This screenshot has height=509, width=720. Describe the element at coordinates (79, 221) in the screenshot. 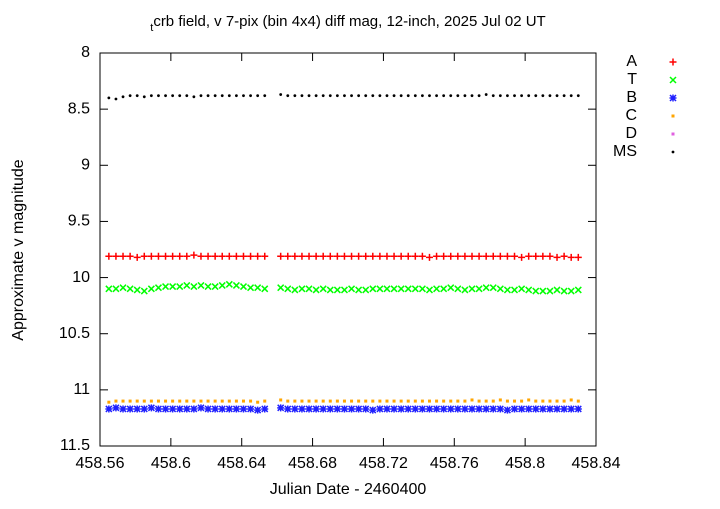

I see `y-tick-label: 9.5` at that location.